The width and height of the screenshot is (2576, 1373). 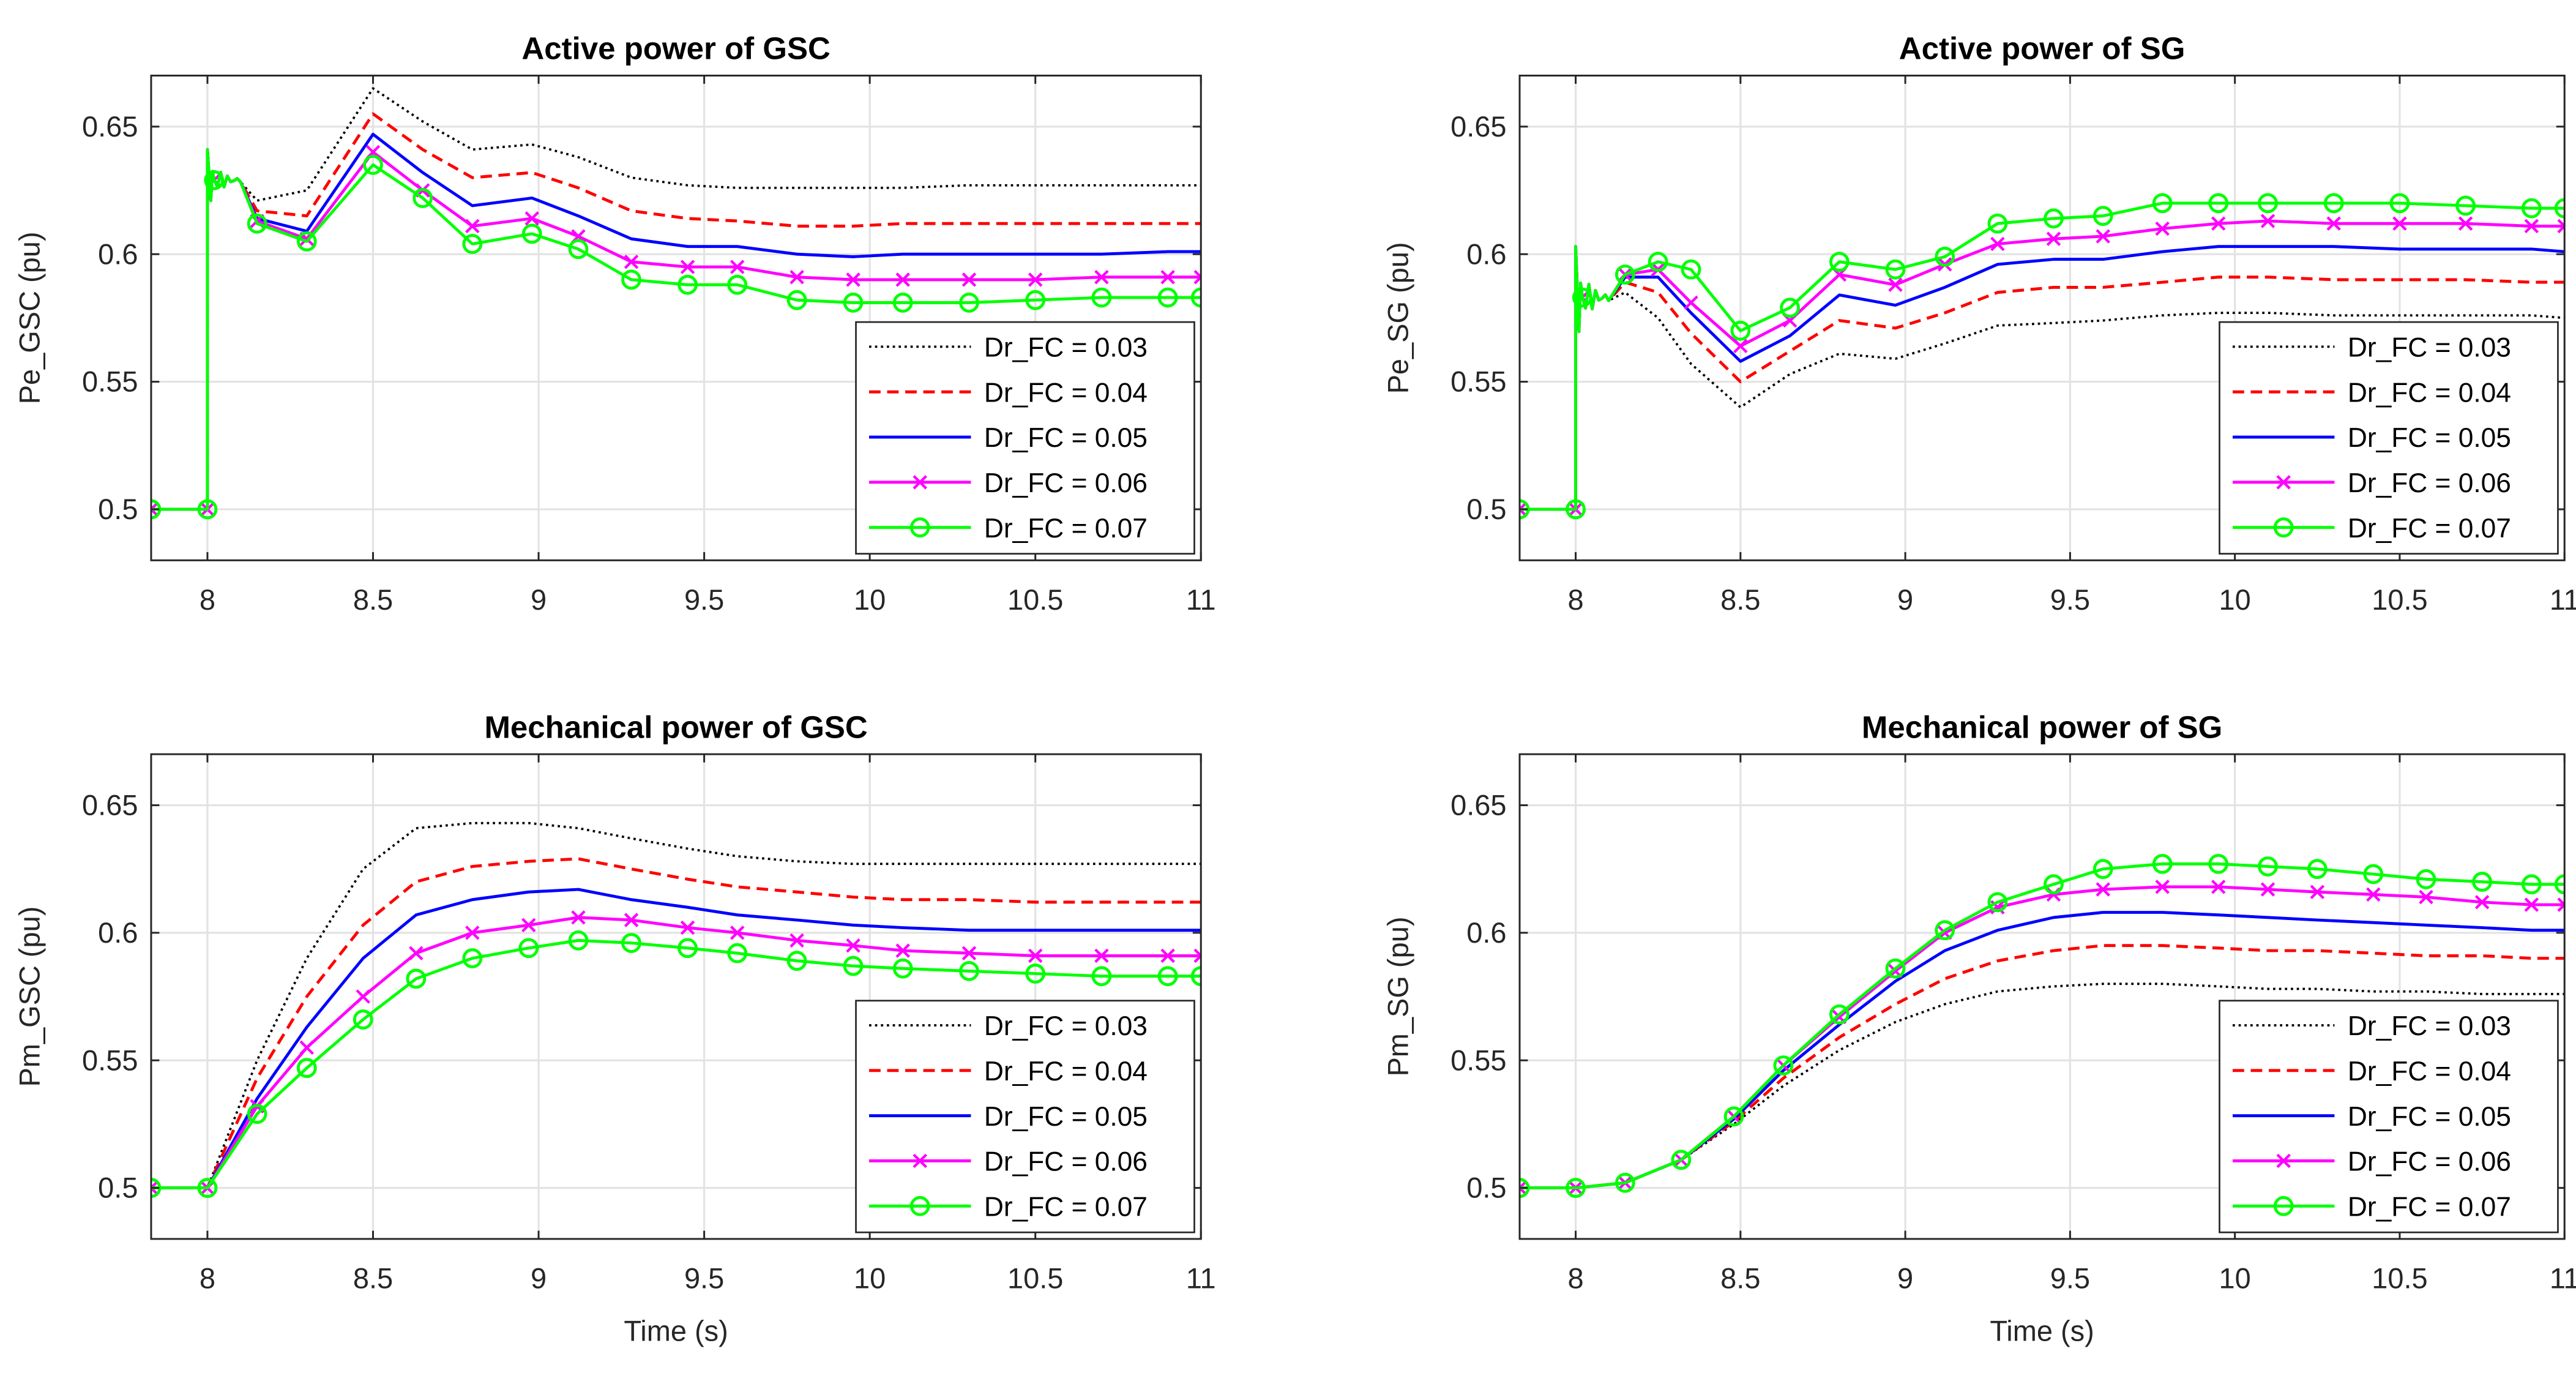 What do you see at coordinates (2429, 393) in the screenshot?
I see `legend-entry-label: Dr_FC = 0.04` at bounding box center [2429, 393].